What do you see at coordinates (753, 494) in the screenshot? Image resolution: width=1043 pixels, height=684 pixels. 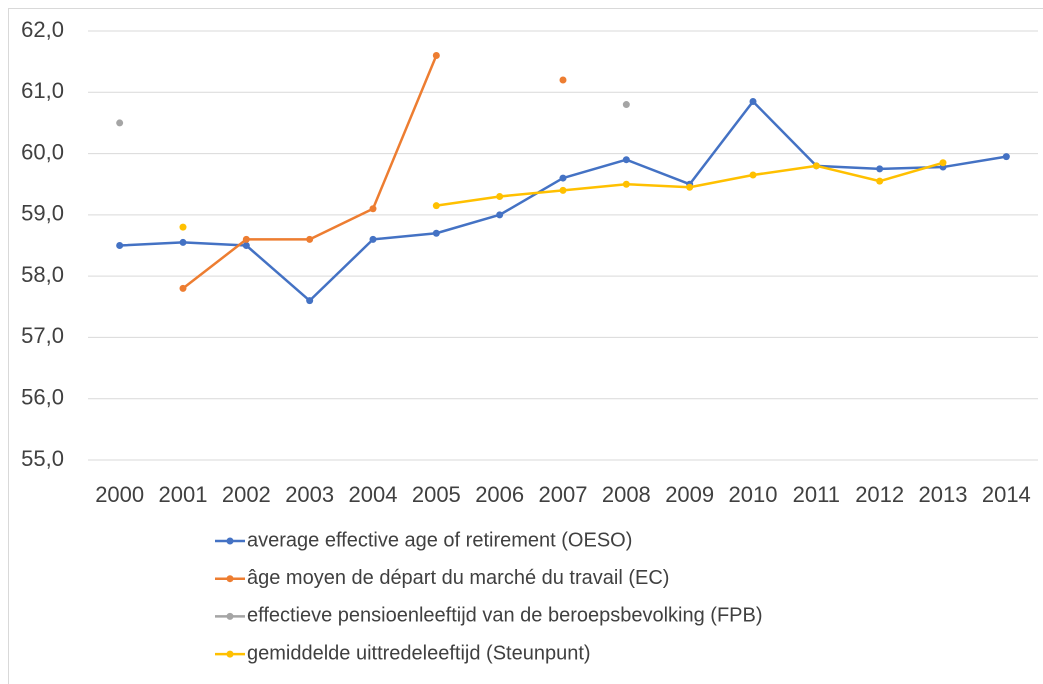 I see `x-tick-label: 2010` at bounding box center [753, 494].